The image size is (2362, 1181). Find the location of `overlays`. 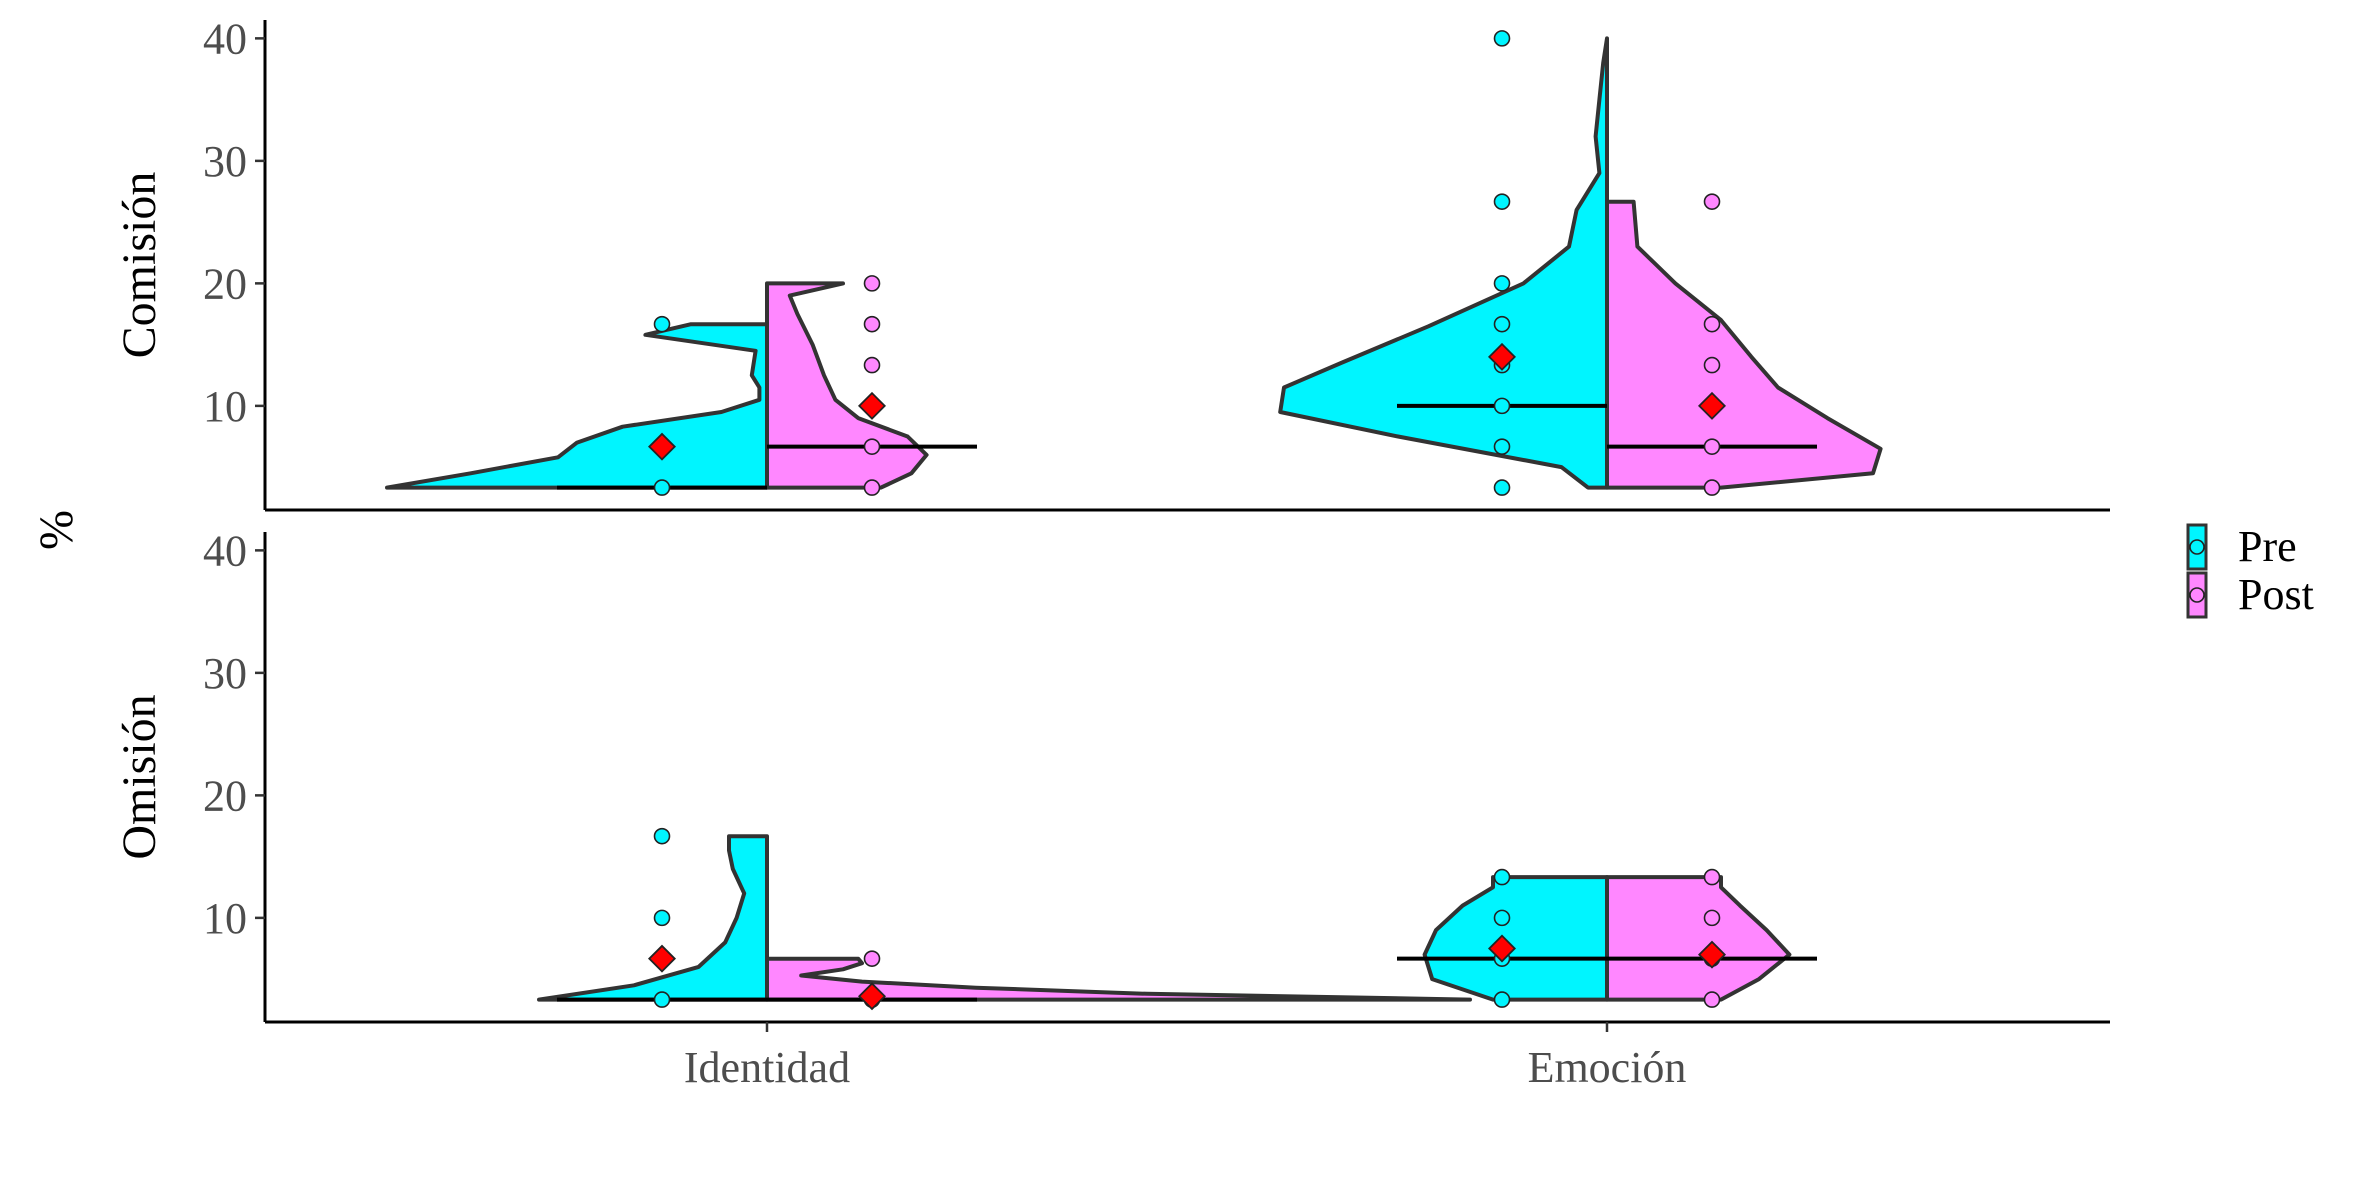

overlays is located at coordinates (1187, 919).